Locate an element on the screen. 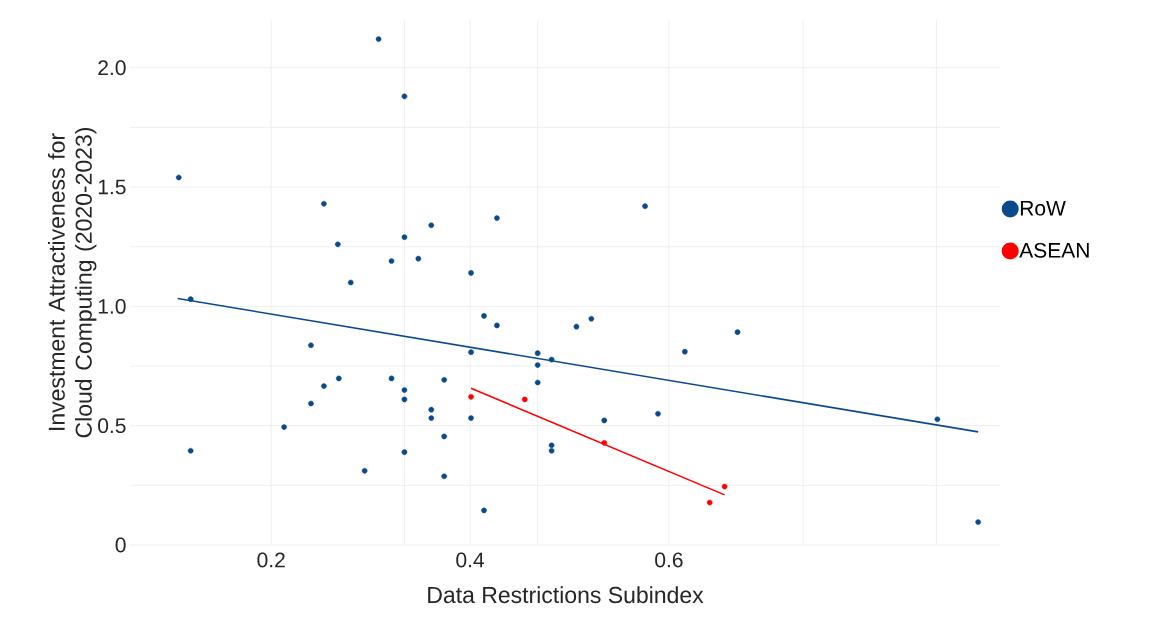  y-tick-label: 0.5 is located at coordinates (112, 426).